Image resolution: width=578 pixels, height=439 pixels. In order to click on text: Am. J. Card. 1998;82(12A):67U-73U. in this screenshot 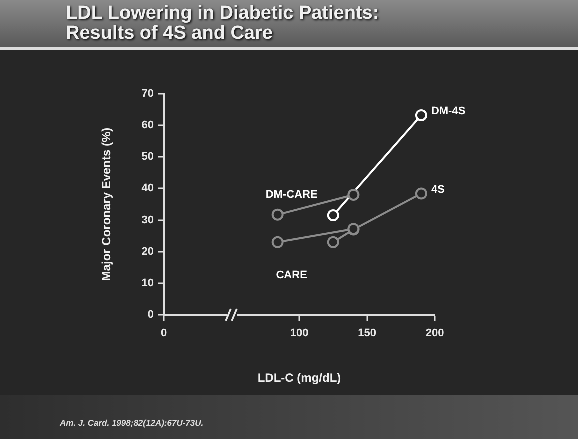, I will do `click(132, 423)`.